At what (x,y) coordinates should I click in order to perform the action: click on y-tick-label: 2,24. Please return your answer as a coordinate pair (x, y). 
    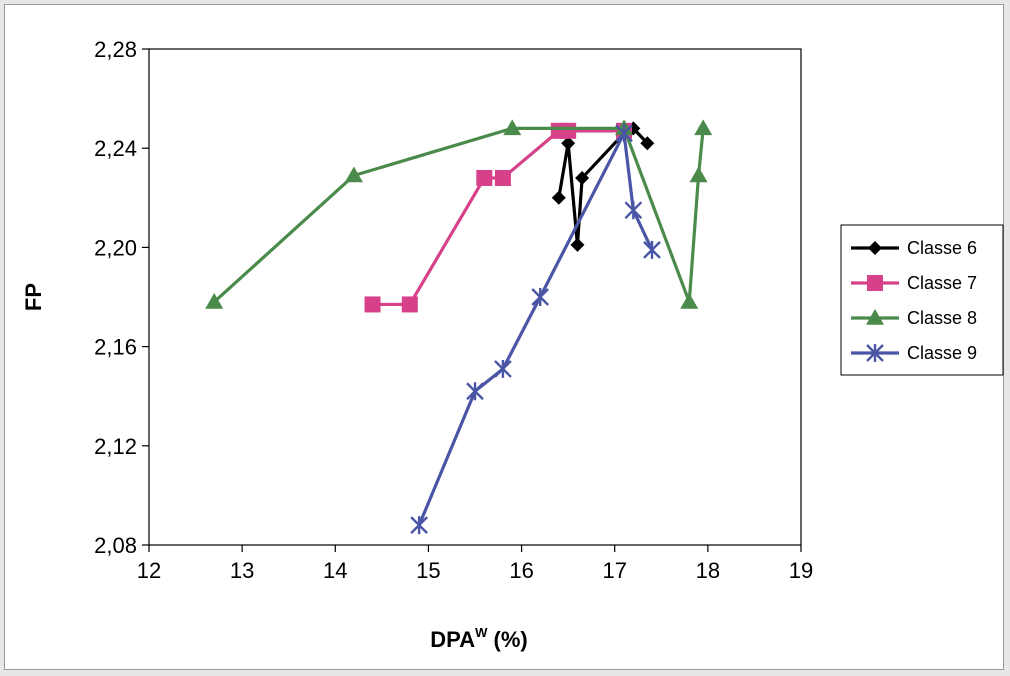
    Looking at the image, I should click on (115, 148).